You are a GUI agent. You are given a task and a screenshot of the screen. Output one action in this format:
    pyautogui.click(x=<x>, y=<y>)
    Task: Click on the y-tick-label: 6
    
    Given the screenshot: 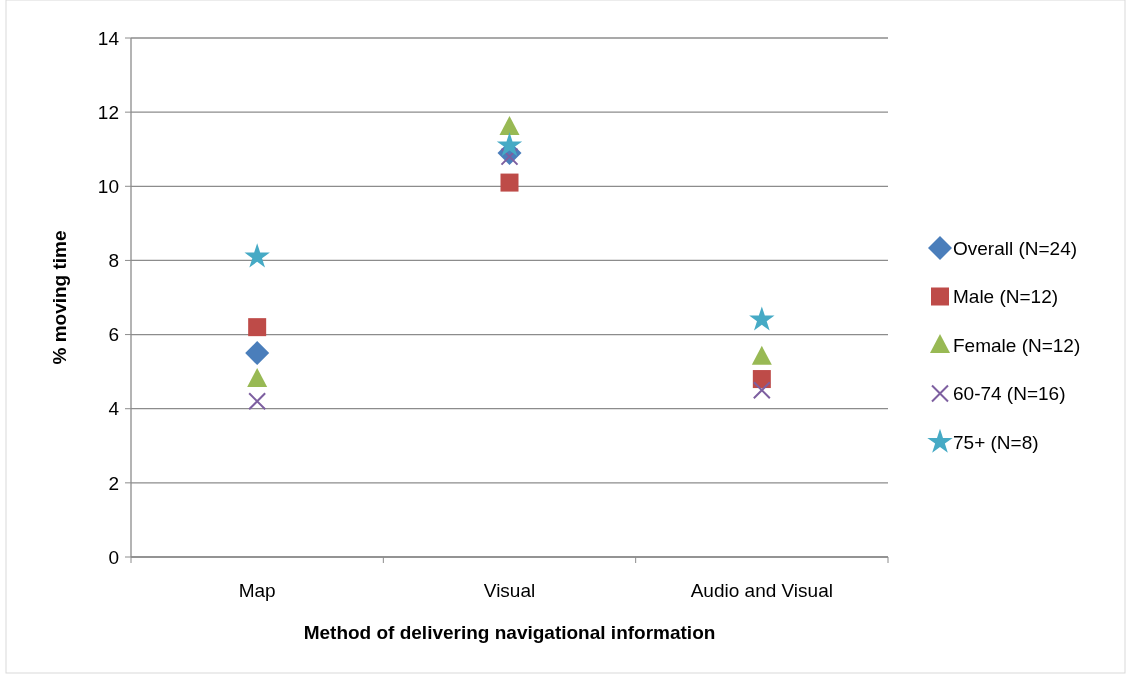 What is the action you would take?
    pyautogui.click(x=113, y=335)
    